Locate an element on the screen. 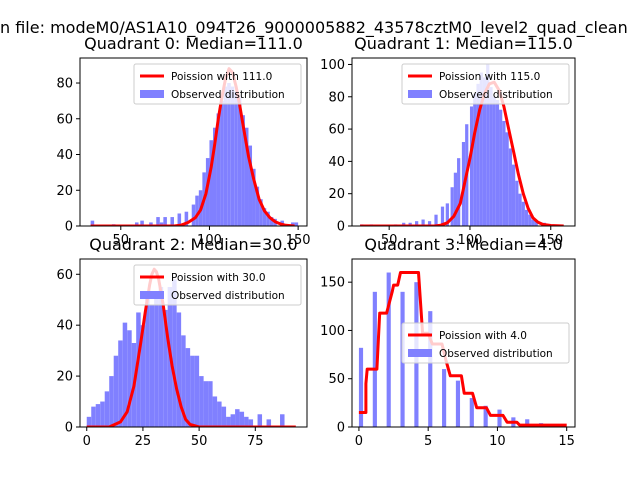  subplot-title: Quadrant 3: Median=4.0 is located at coordinates (463, 244).